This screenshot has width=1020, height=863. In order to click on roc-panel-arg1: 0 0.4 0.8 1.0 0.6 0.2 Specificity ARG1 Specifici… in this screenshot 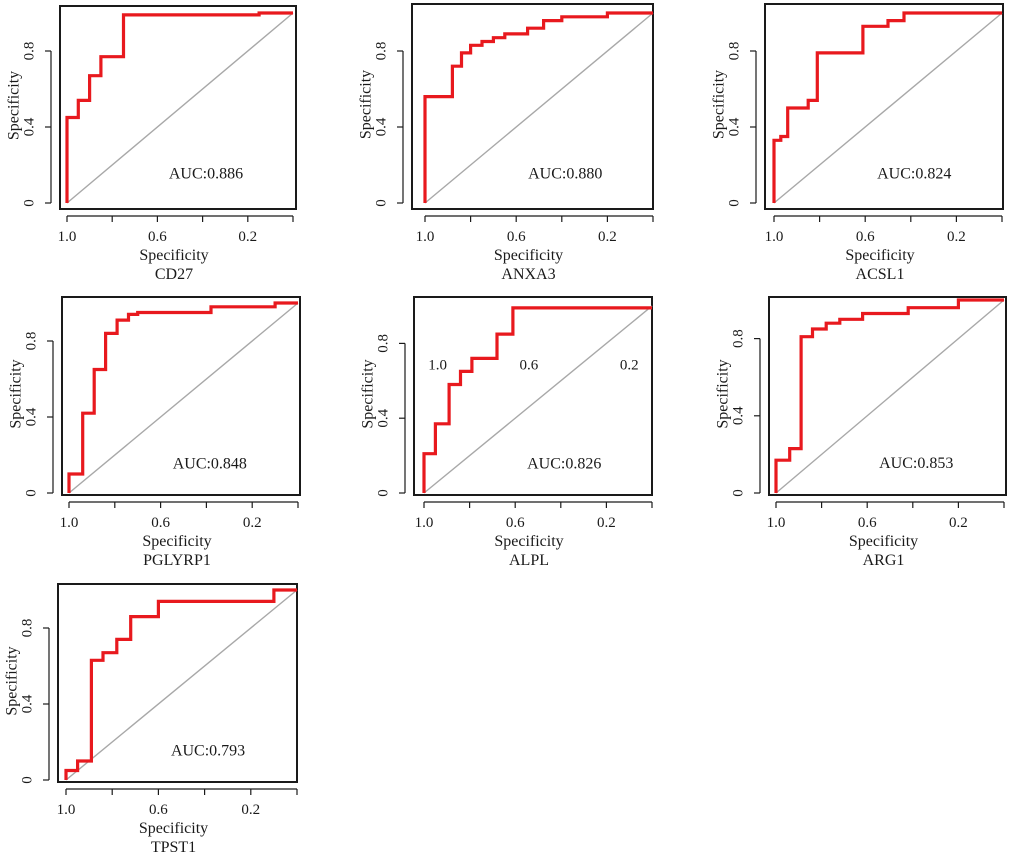, I will do `click(861, 432)`.